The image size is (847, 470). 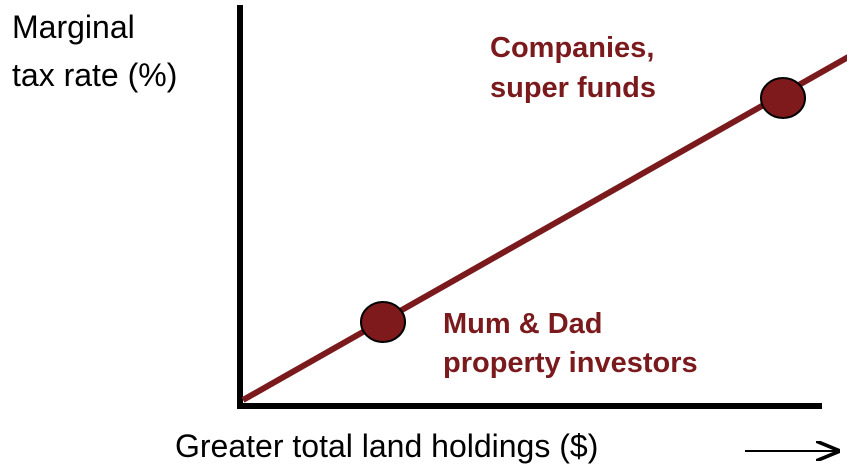 What do you see at coordinates (573, 88) in the screenshot?
I see `point-label: super funds` at bounding box center [573, 88].